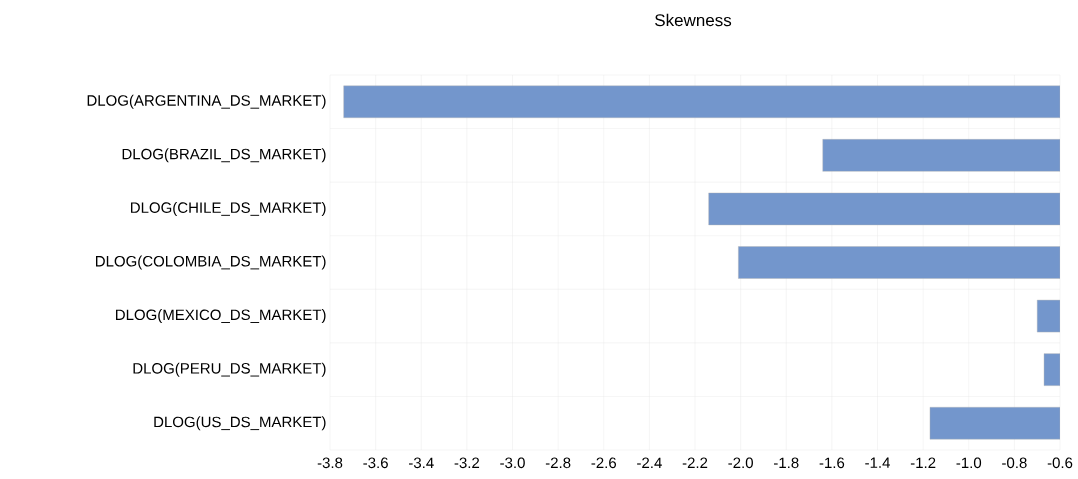  Describe the element at coordinates (558, 463) in the screenshot. I see `x-tick-label: -2.8` at that location.